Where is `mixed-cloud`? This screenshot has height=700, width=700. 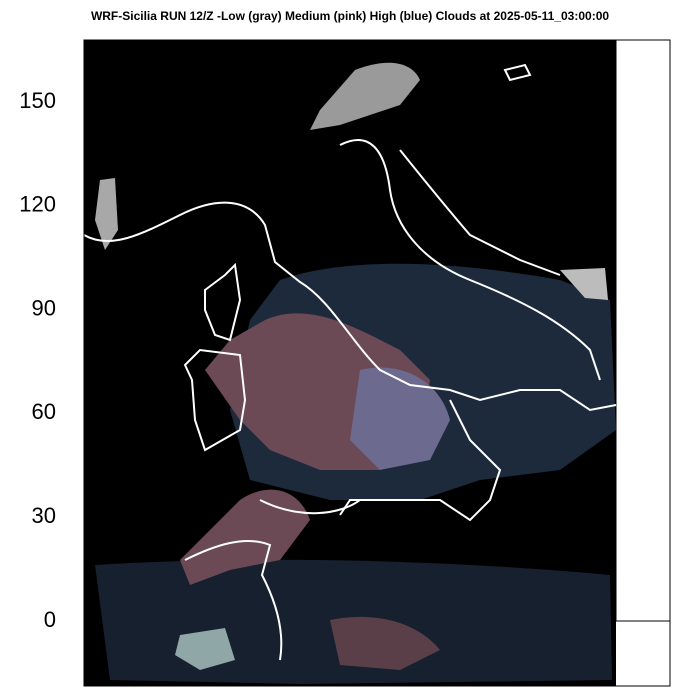
mixed-cloud is located at coordinates (400, 418).